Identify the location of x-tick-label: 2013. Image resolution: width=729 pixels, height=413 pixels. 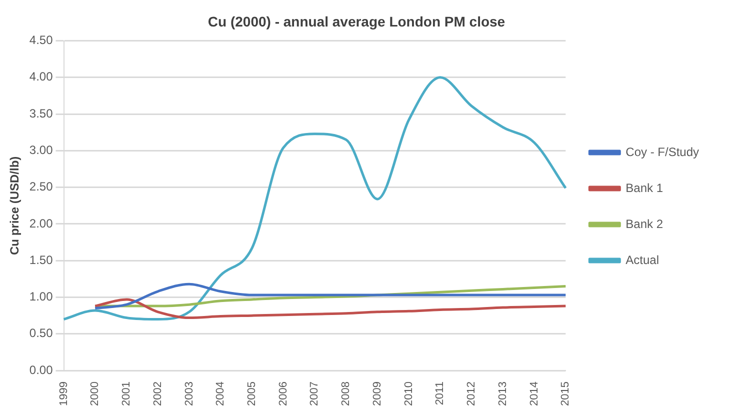
(502, 394).